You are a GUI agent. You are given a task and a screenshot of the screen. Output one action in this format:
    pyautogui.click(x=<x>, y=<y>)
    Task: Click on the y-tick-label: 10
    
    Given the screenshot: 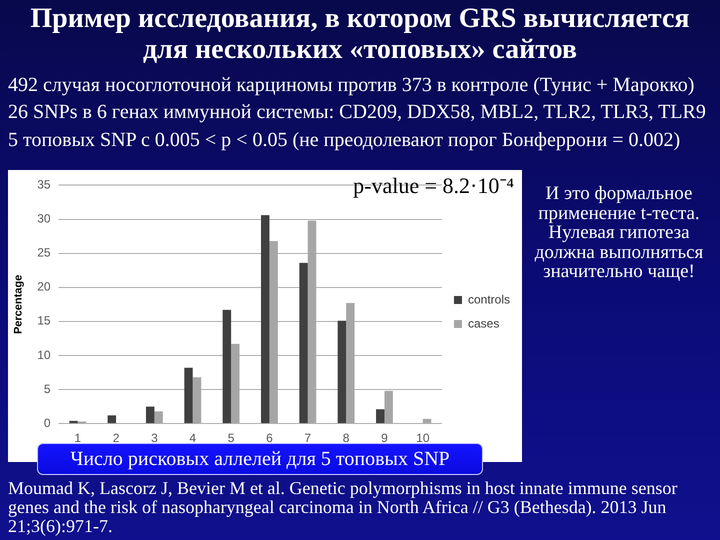 What is the action you would take?
    pyautogui.click(x=44, y=355)
    